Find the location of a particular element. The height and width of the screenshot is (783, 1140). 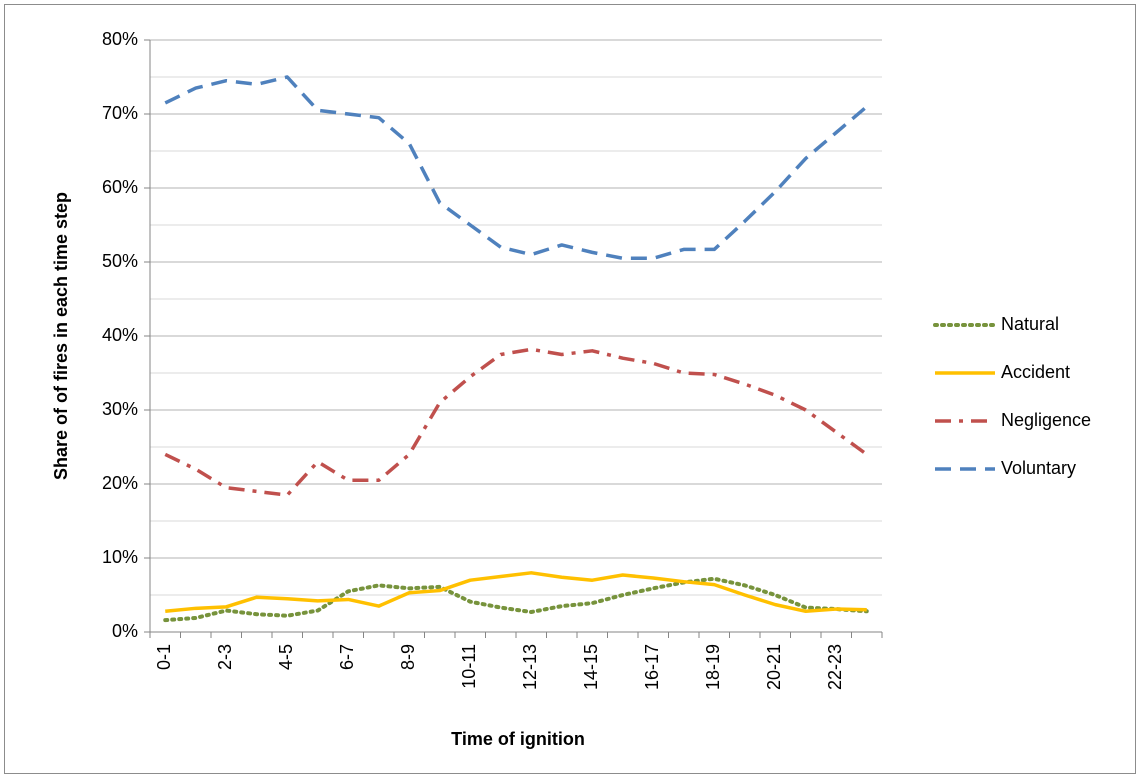

y-tick-label: 70% is located at coordinates (120, 113).